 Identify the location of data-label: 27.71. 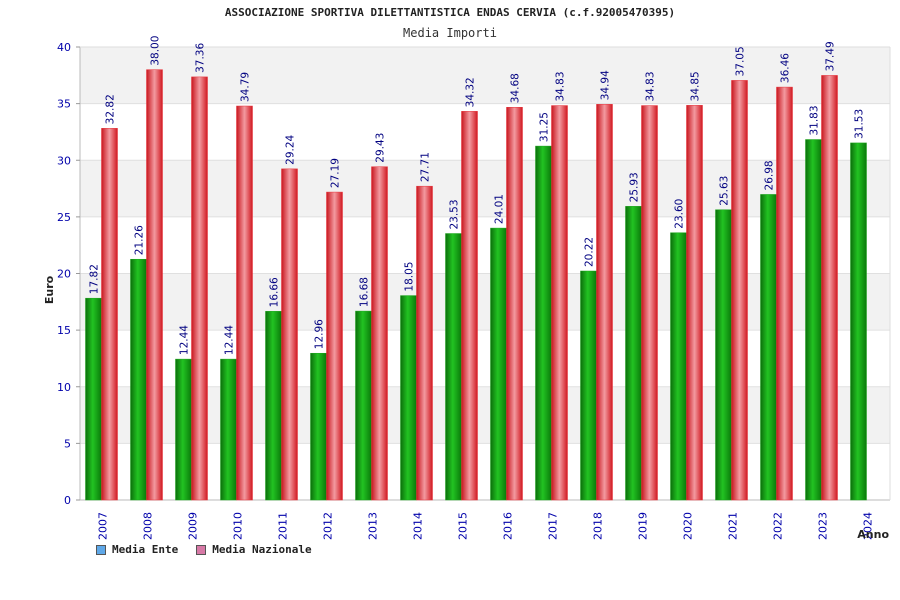
(426, 167).